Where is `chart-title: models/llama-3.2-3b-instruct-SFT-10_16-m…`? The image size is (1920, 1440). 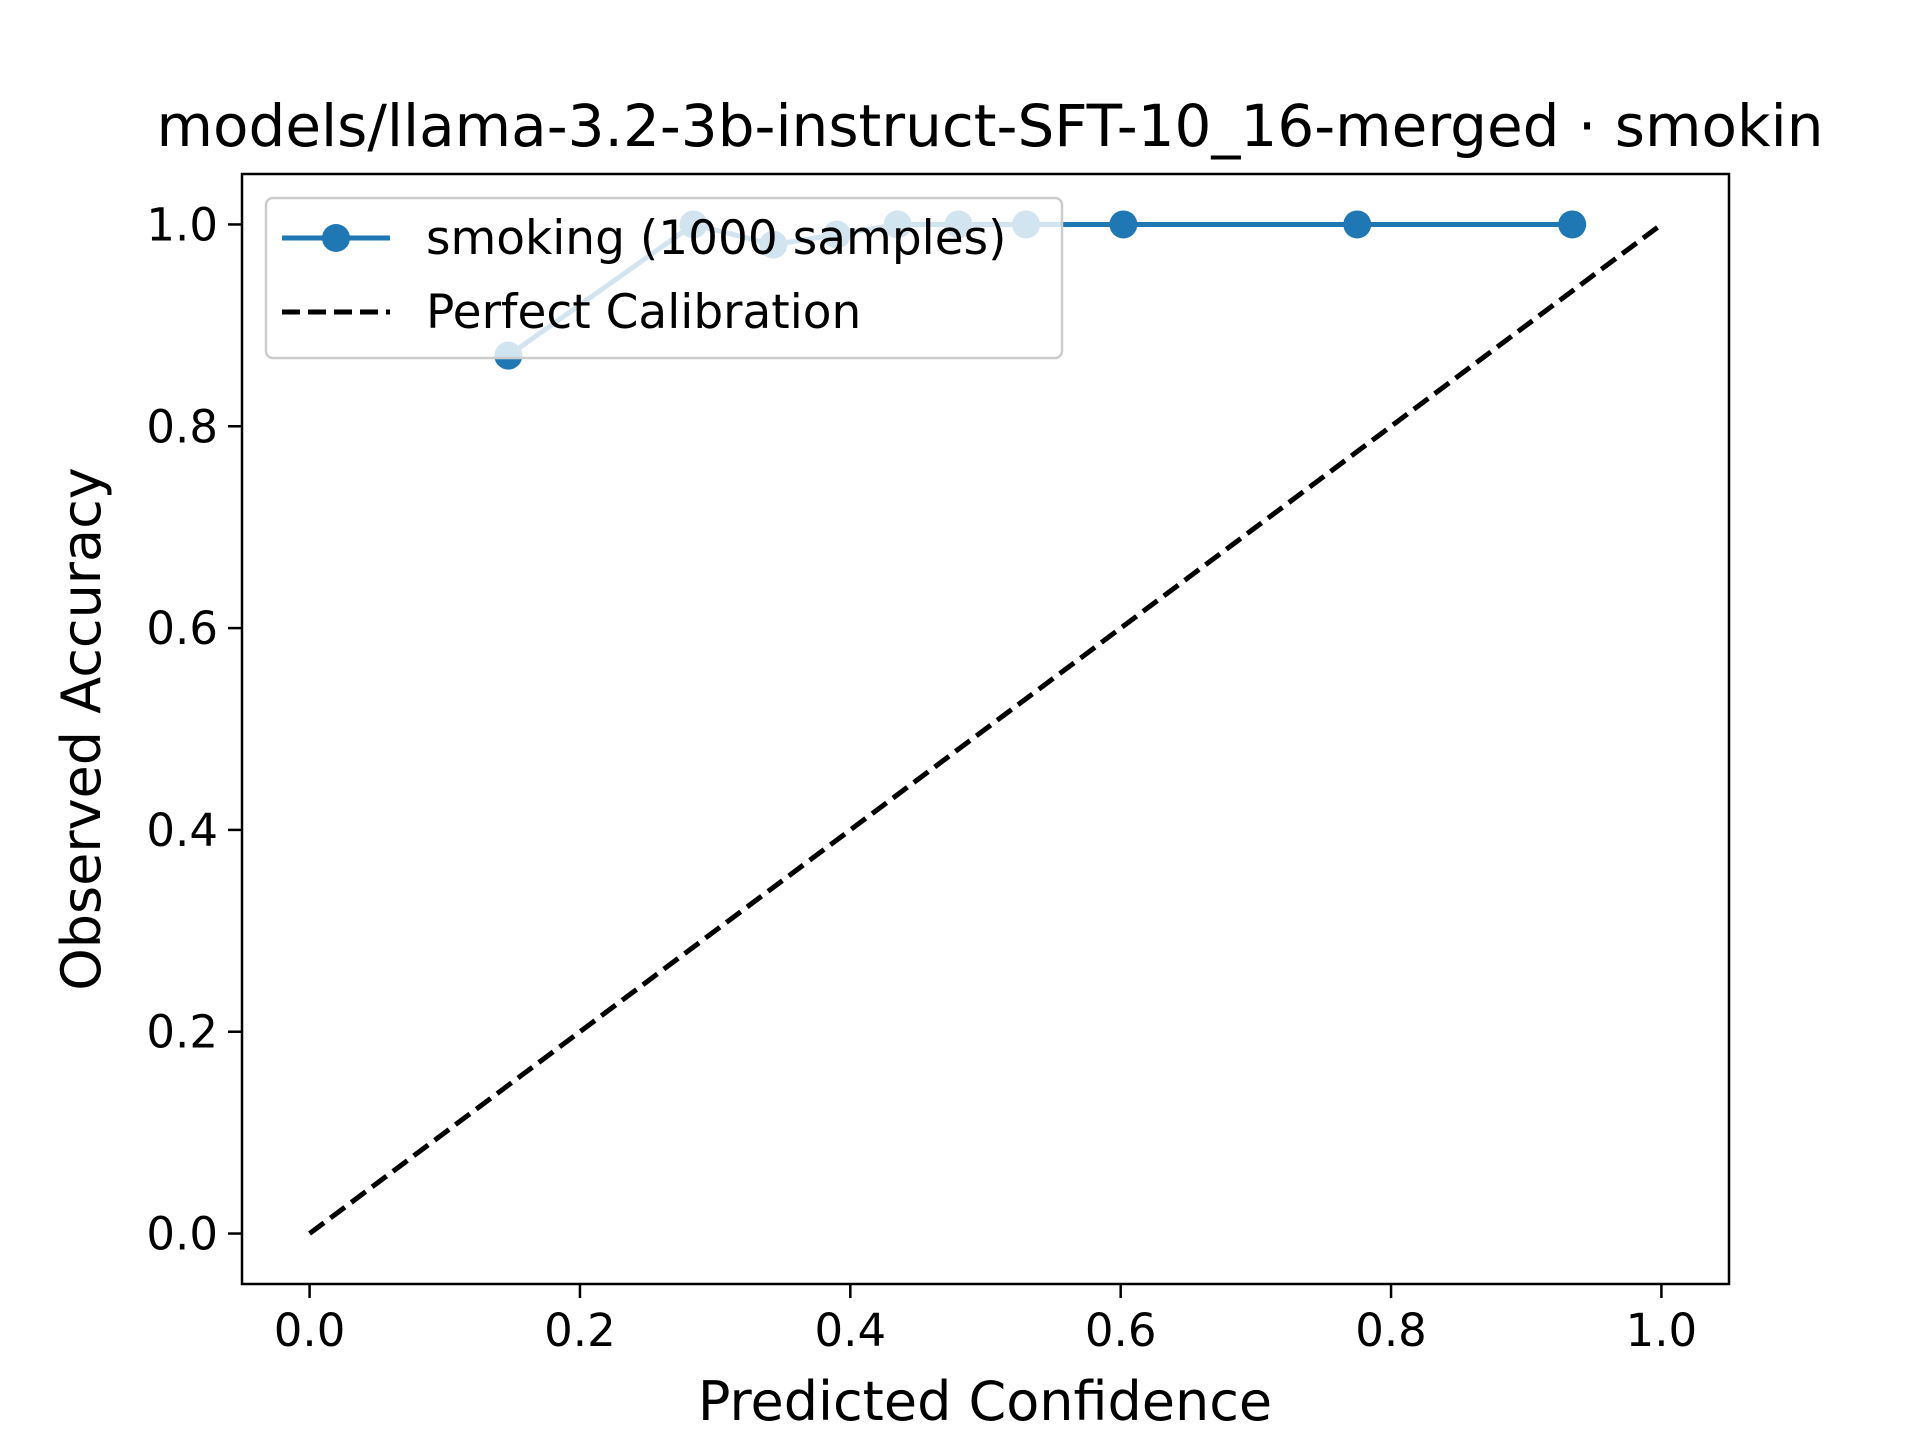
chart-title: models/llama-3.2-3b-instruct-SFT-10_16-m… is located at coordinates (990, 126).